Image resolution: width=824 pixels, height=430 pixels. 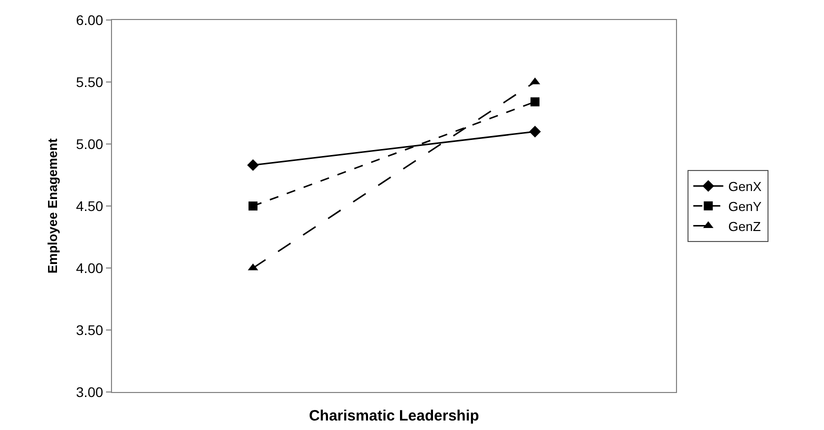 I want to click on legend-label: GenY, so click(x=745, y=206).